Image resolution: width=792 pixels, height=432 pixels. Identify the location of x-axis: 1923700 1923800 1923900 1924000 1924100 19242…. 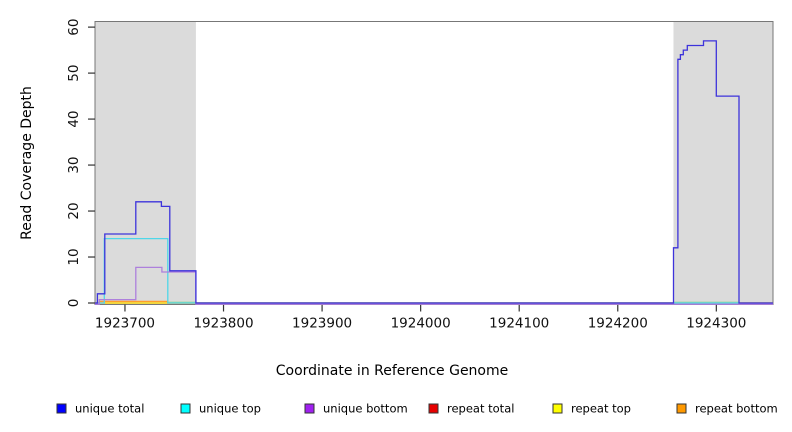
(420, 318).